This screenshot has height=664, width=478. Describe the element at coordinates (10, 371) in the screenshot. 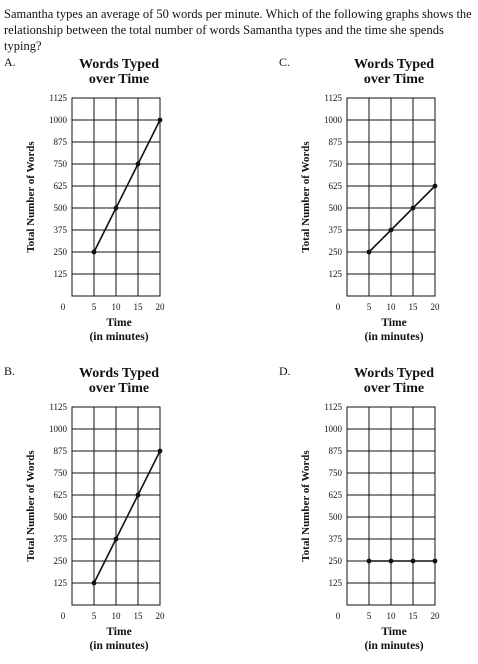

I see `option-label: B.` at that location.